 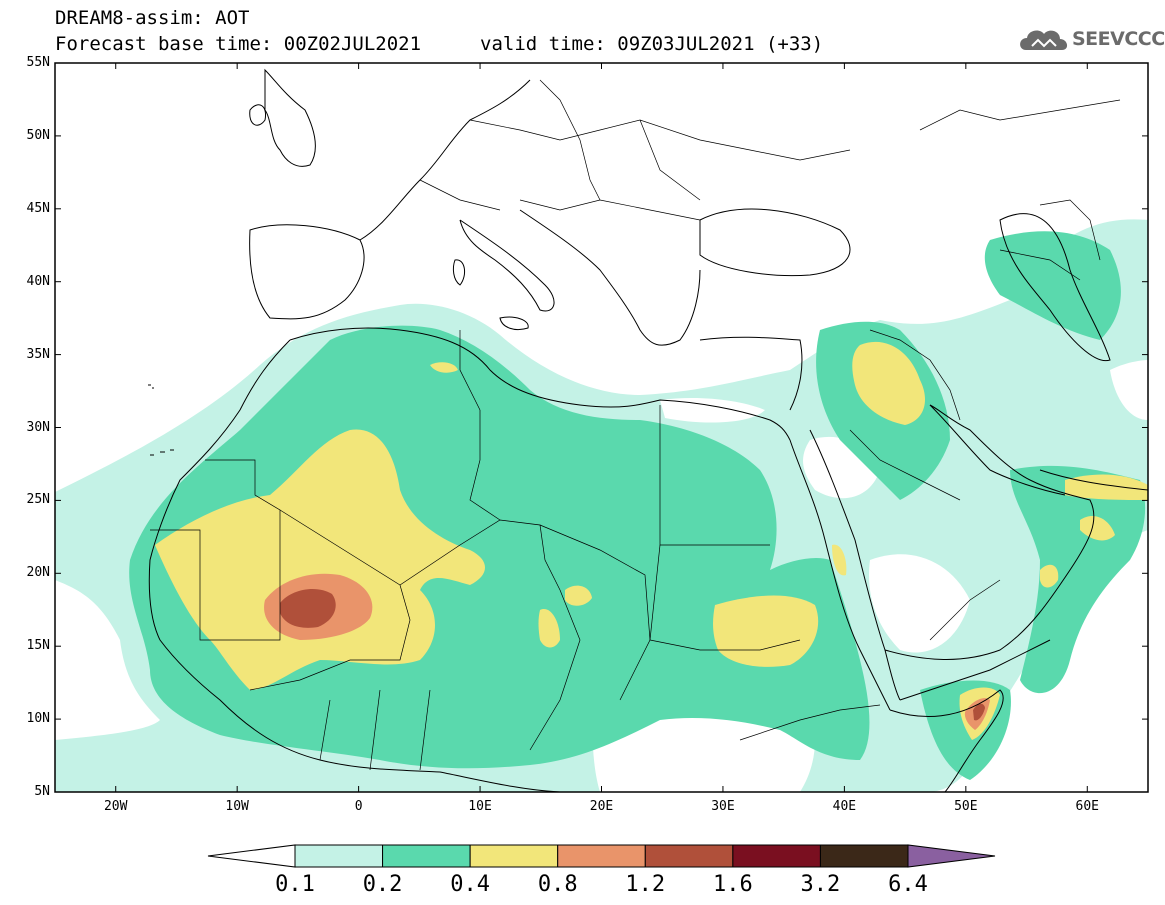 What do you see at coordinates (601, 806) in the screenshot?
I see `lon-tick-label: 20E` at bounding box center [601, 806].